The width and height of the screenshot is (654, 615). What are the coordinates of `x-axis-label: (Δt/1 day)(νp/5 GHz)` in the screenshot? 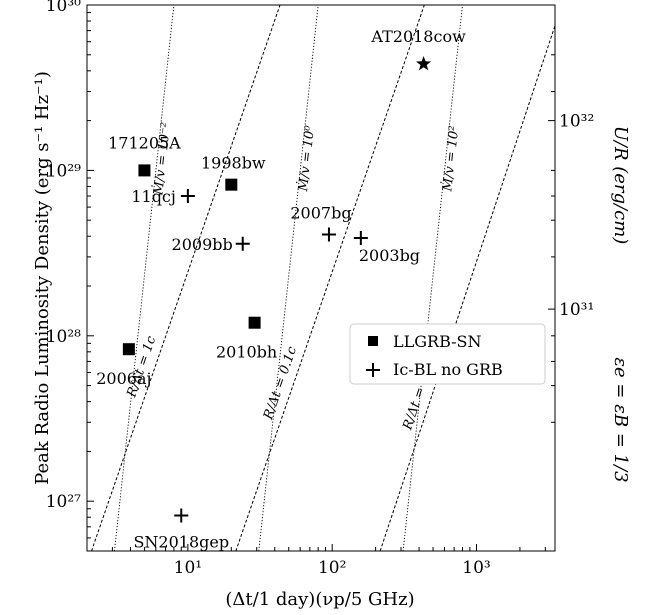 It's located at (319, 599).